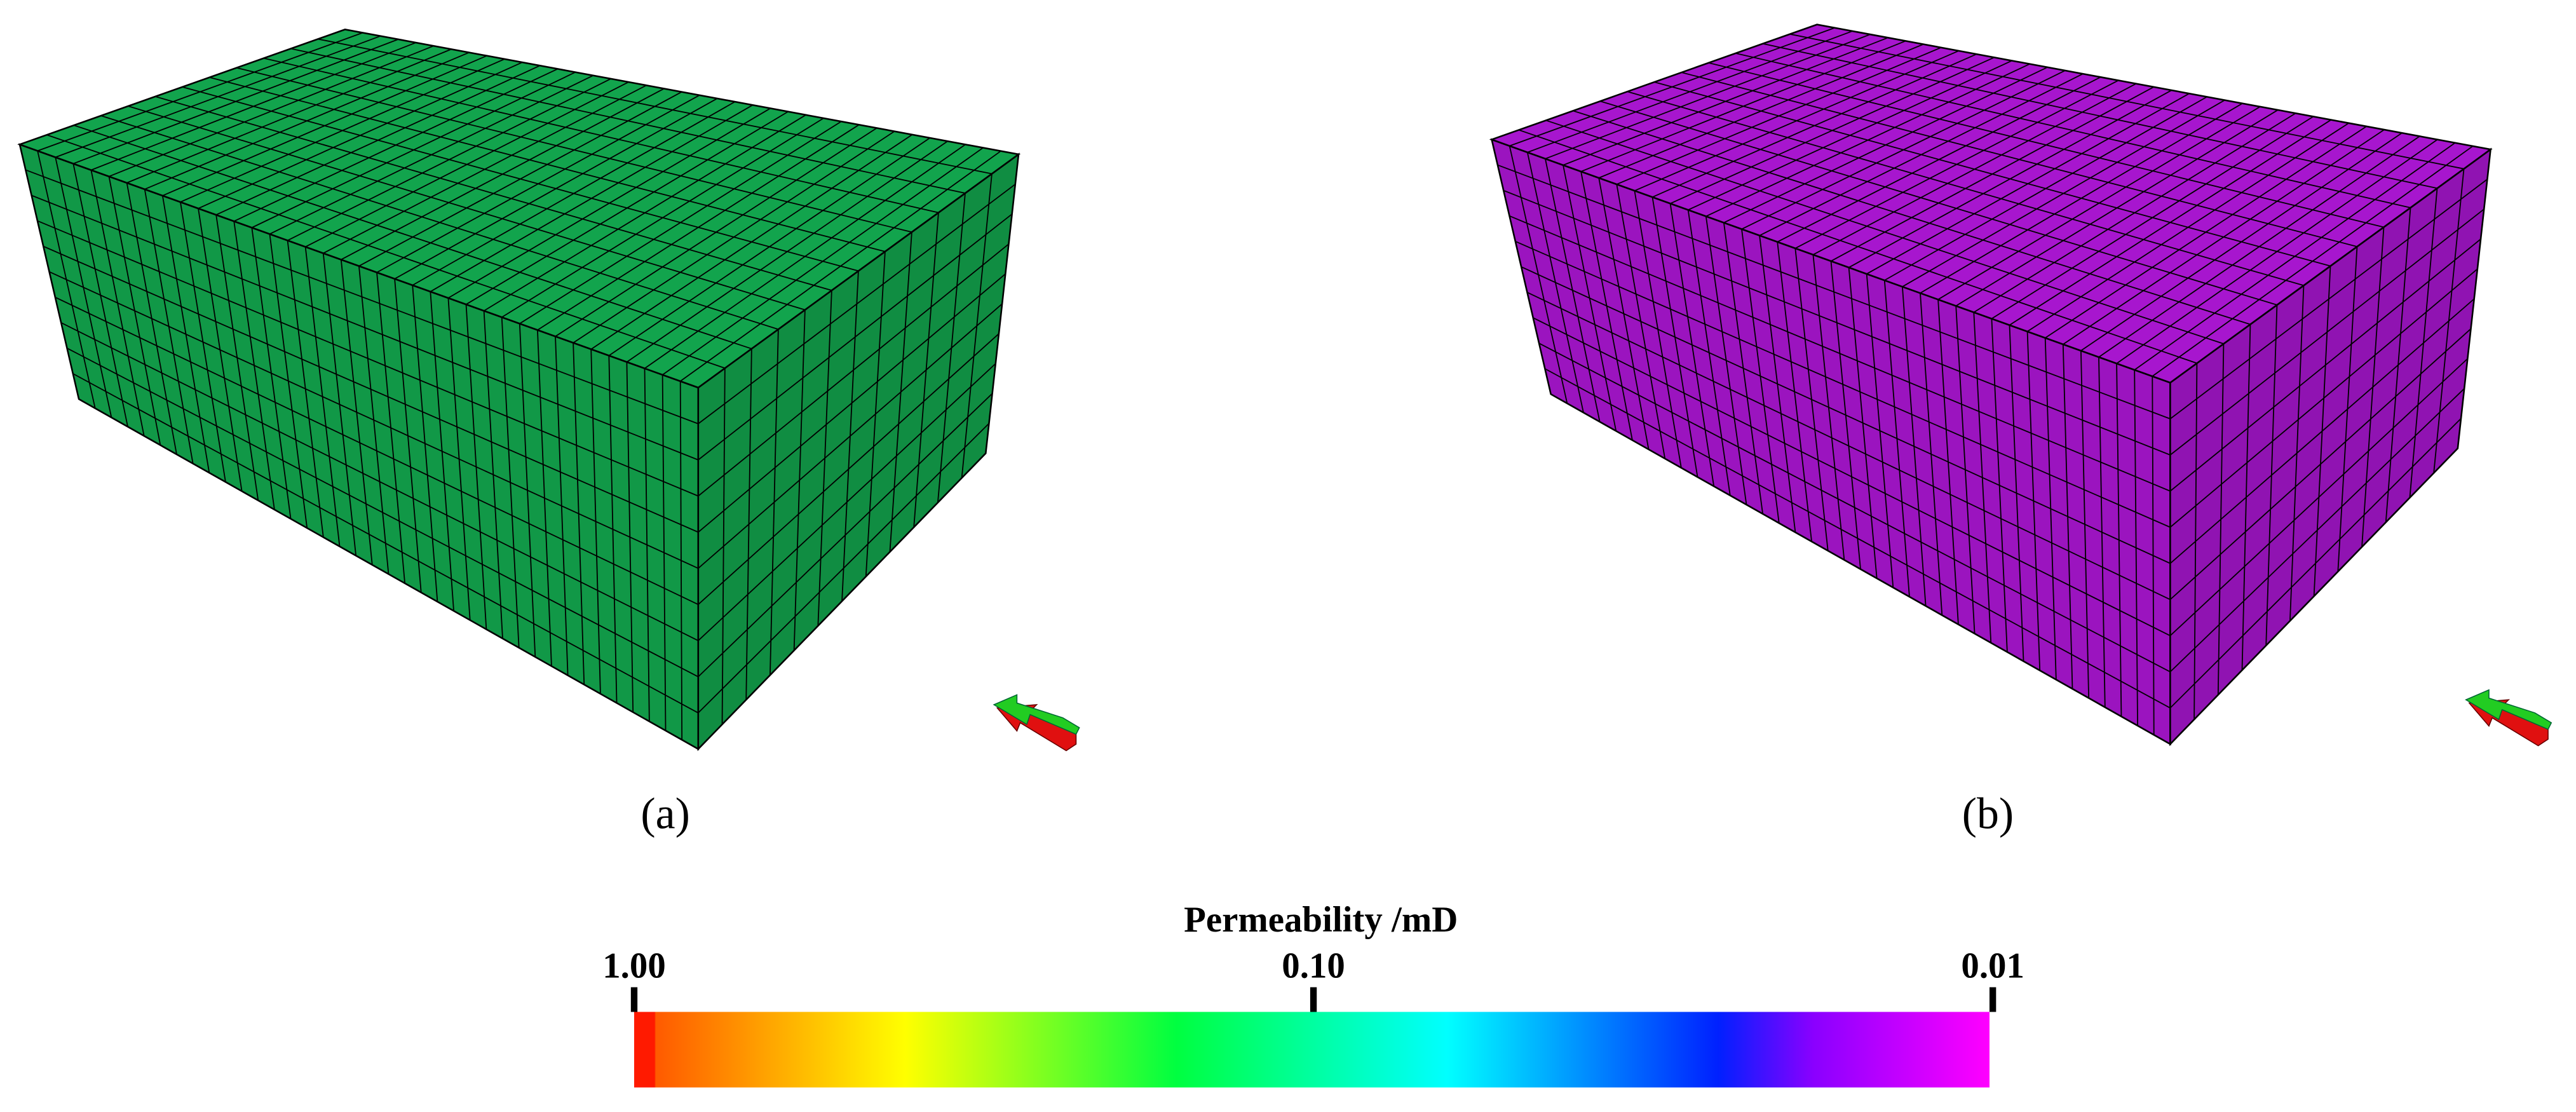 The width and height of the screenshot is (2576, 1112). What do you see at coordinates (1988, 813) in the screenshot?
I see `panel-label: (b)` at bounding box center [1988, 813].